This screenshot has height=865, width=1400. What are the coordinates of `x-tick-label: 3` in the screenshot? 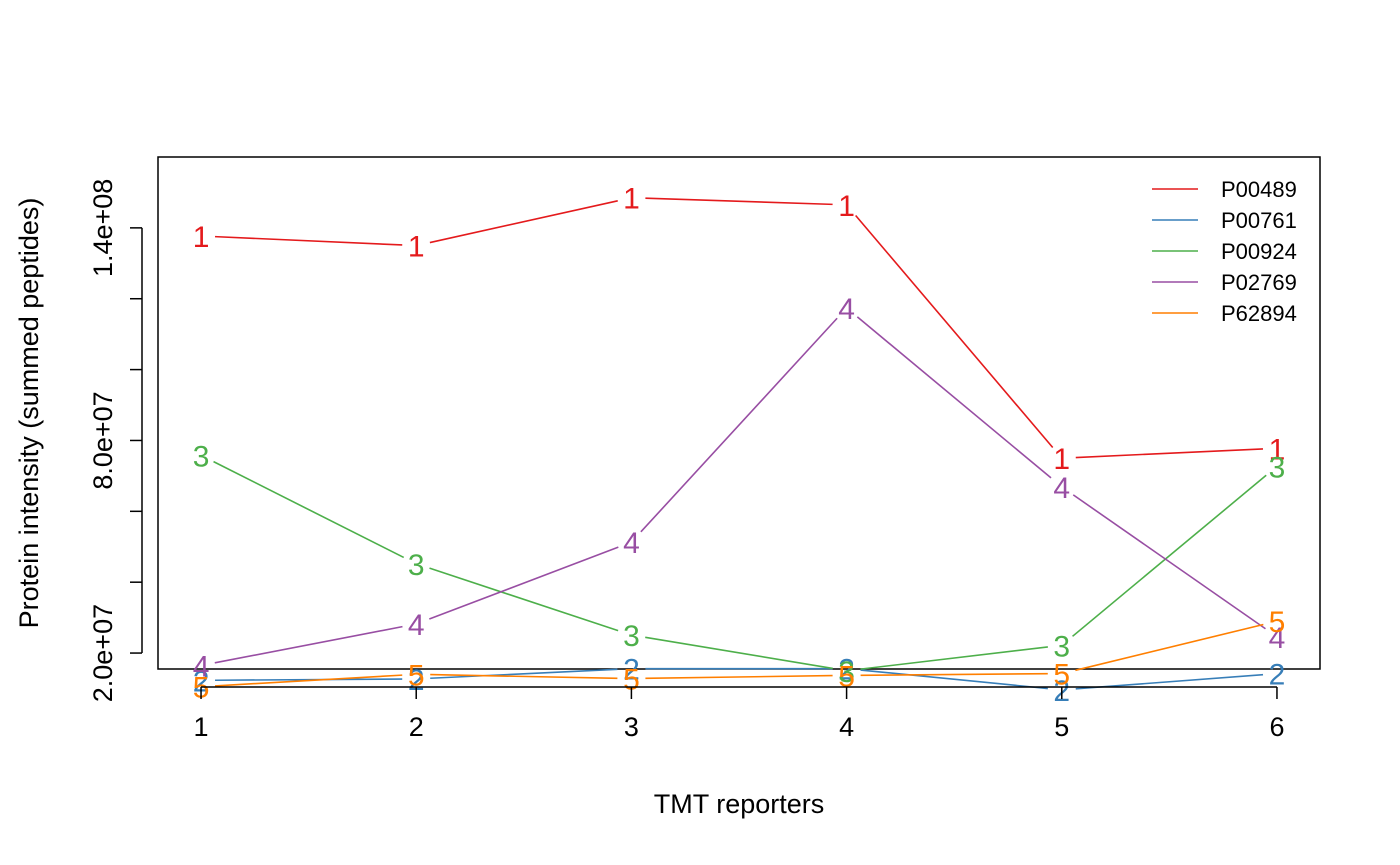 It's located at (631, 727).